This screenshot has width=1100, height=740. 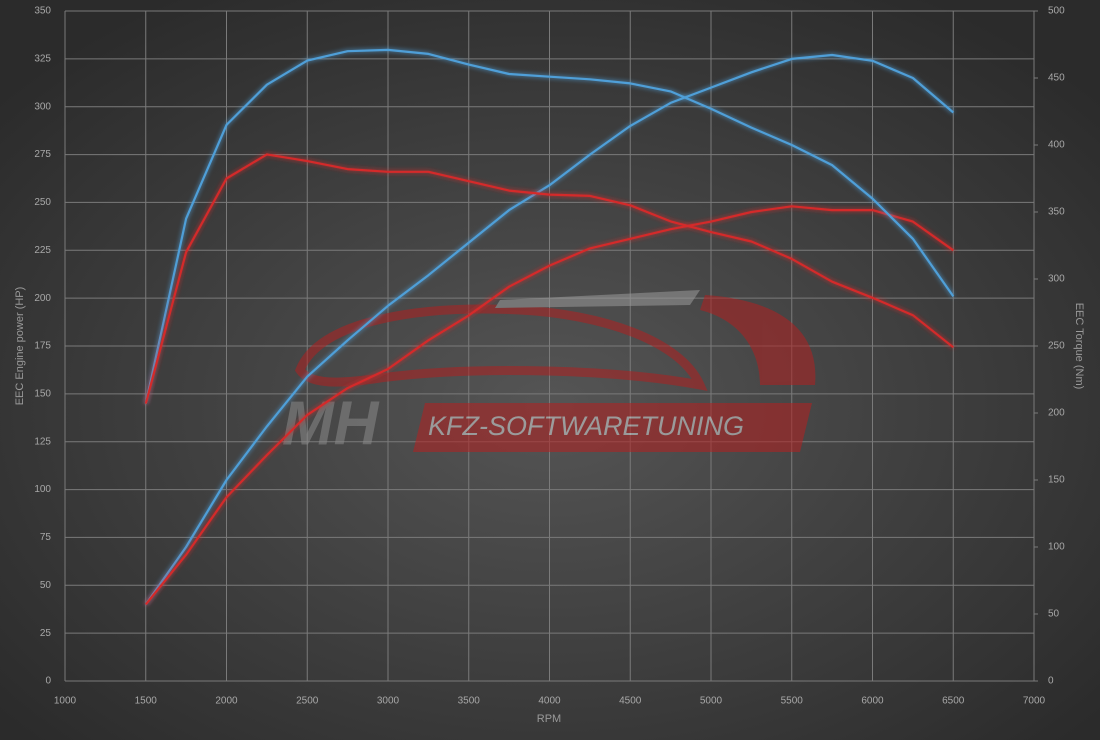 What do you see at coordinates (65, 701) in the screenshot?
I see `x-tick-label: 1000` at bounding box center [65, 701].